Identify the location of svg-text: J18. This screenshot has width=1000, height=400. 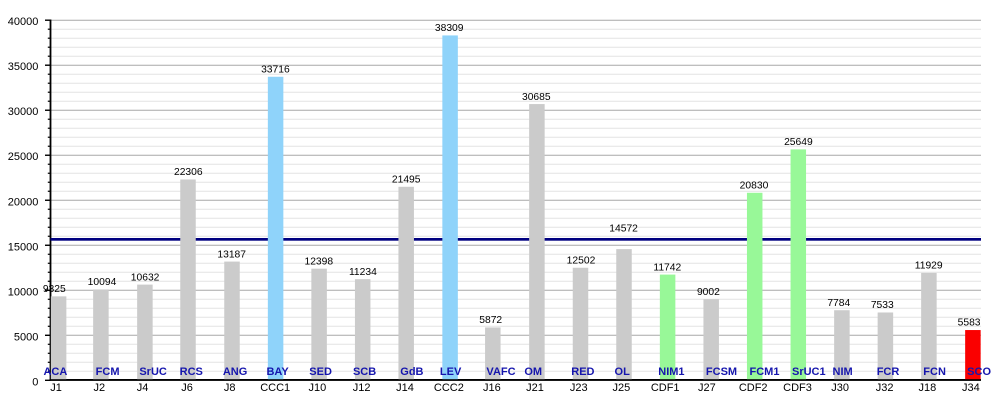
(928, 388).